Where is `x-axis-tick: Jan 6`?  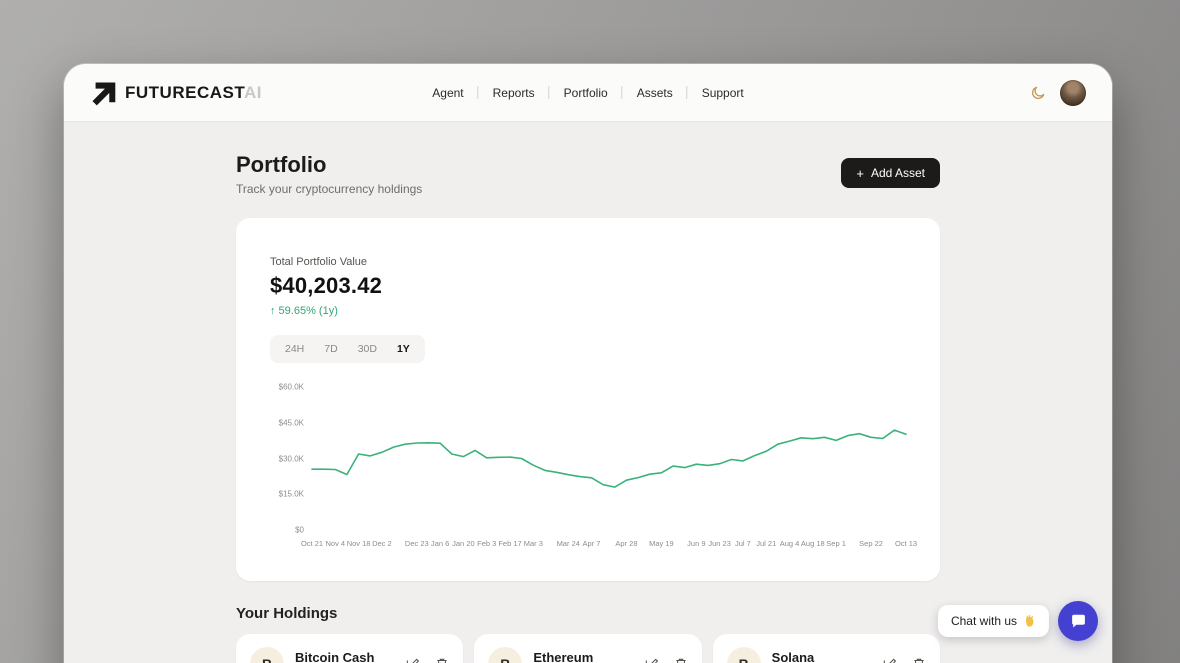
x-axis-tick: Jan 6 is located at coordinates (440, 543).